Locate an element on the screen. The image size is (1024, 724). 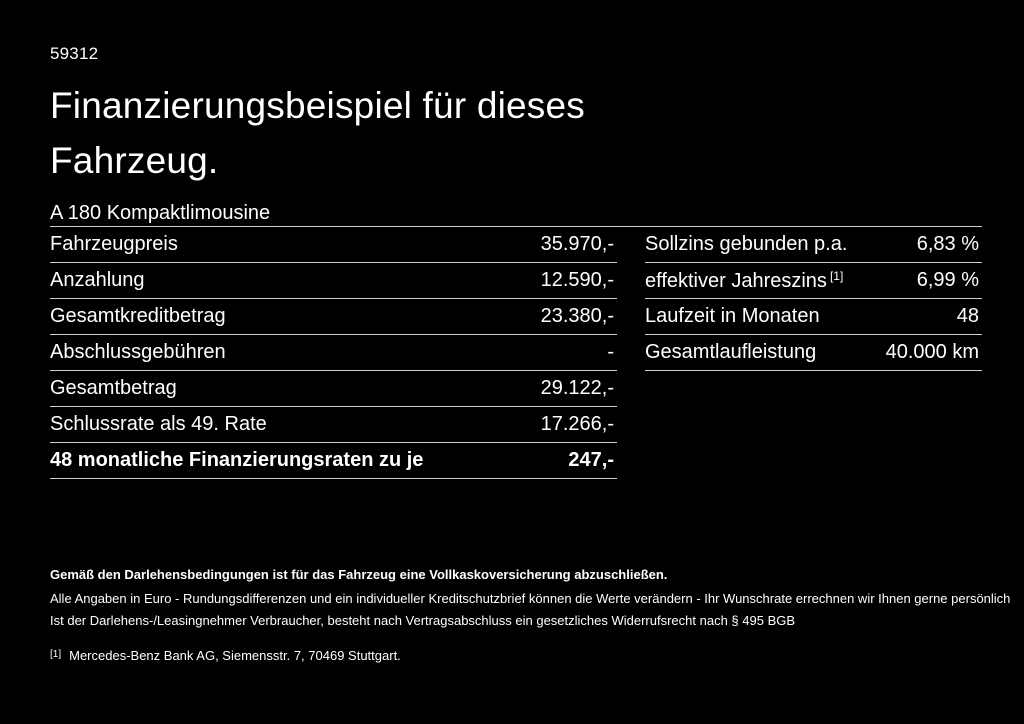
row-value: 29.122,- is located at coordinates (577, 388).